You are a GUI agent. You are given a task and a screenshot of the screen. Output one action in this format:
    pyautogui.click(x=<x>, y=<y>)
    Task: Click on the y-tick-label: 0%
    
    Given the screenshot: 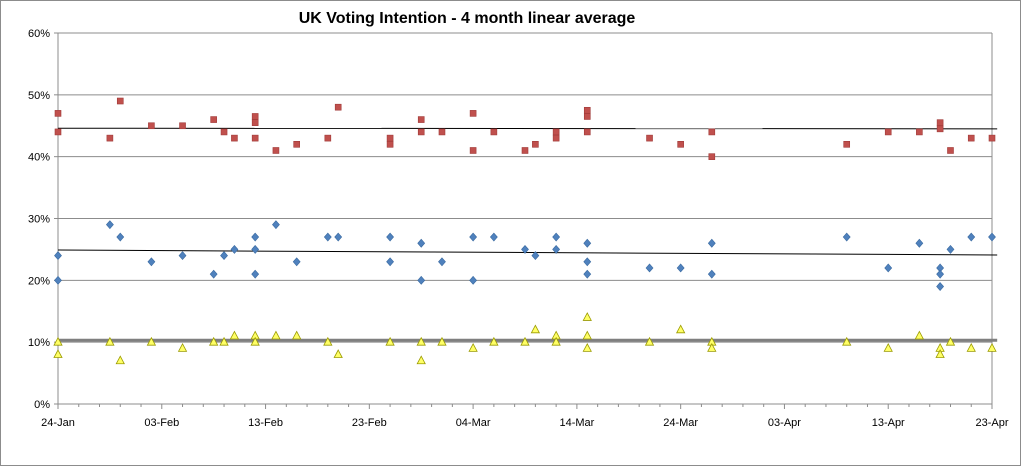 What is the action you would take?
    pyautogui.click(x=42, y=405)
    